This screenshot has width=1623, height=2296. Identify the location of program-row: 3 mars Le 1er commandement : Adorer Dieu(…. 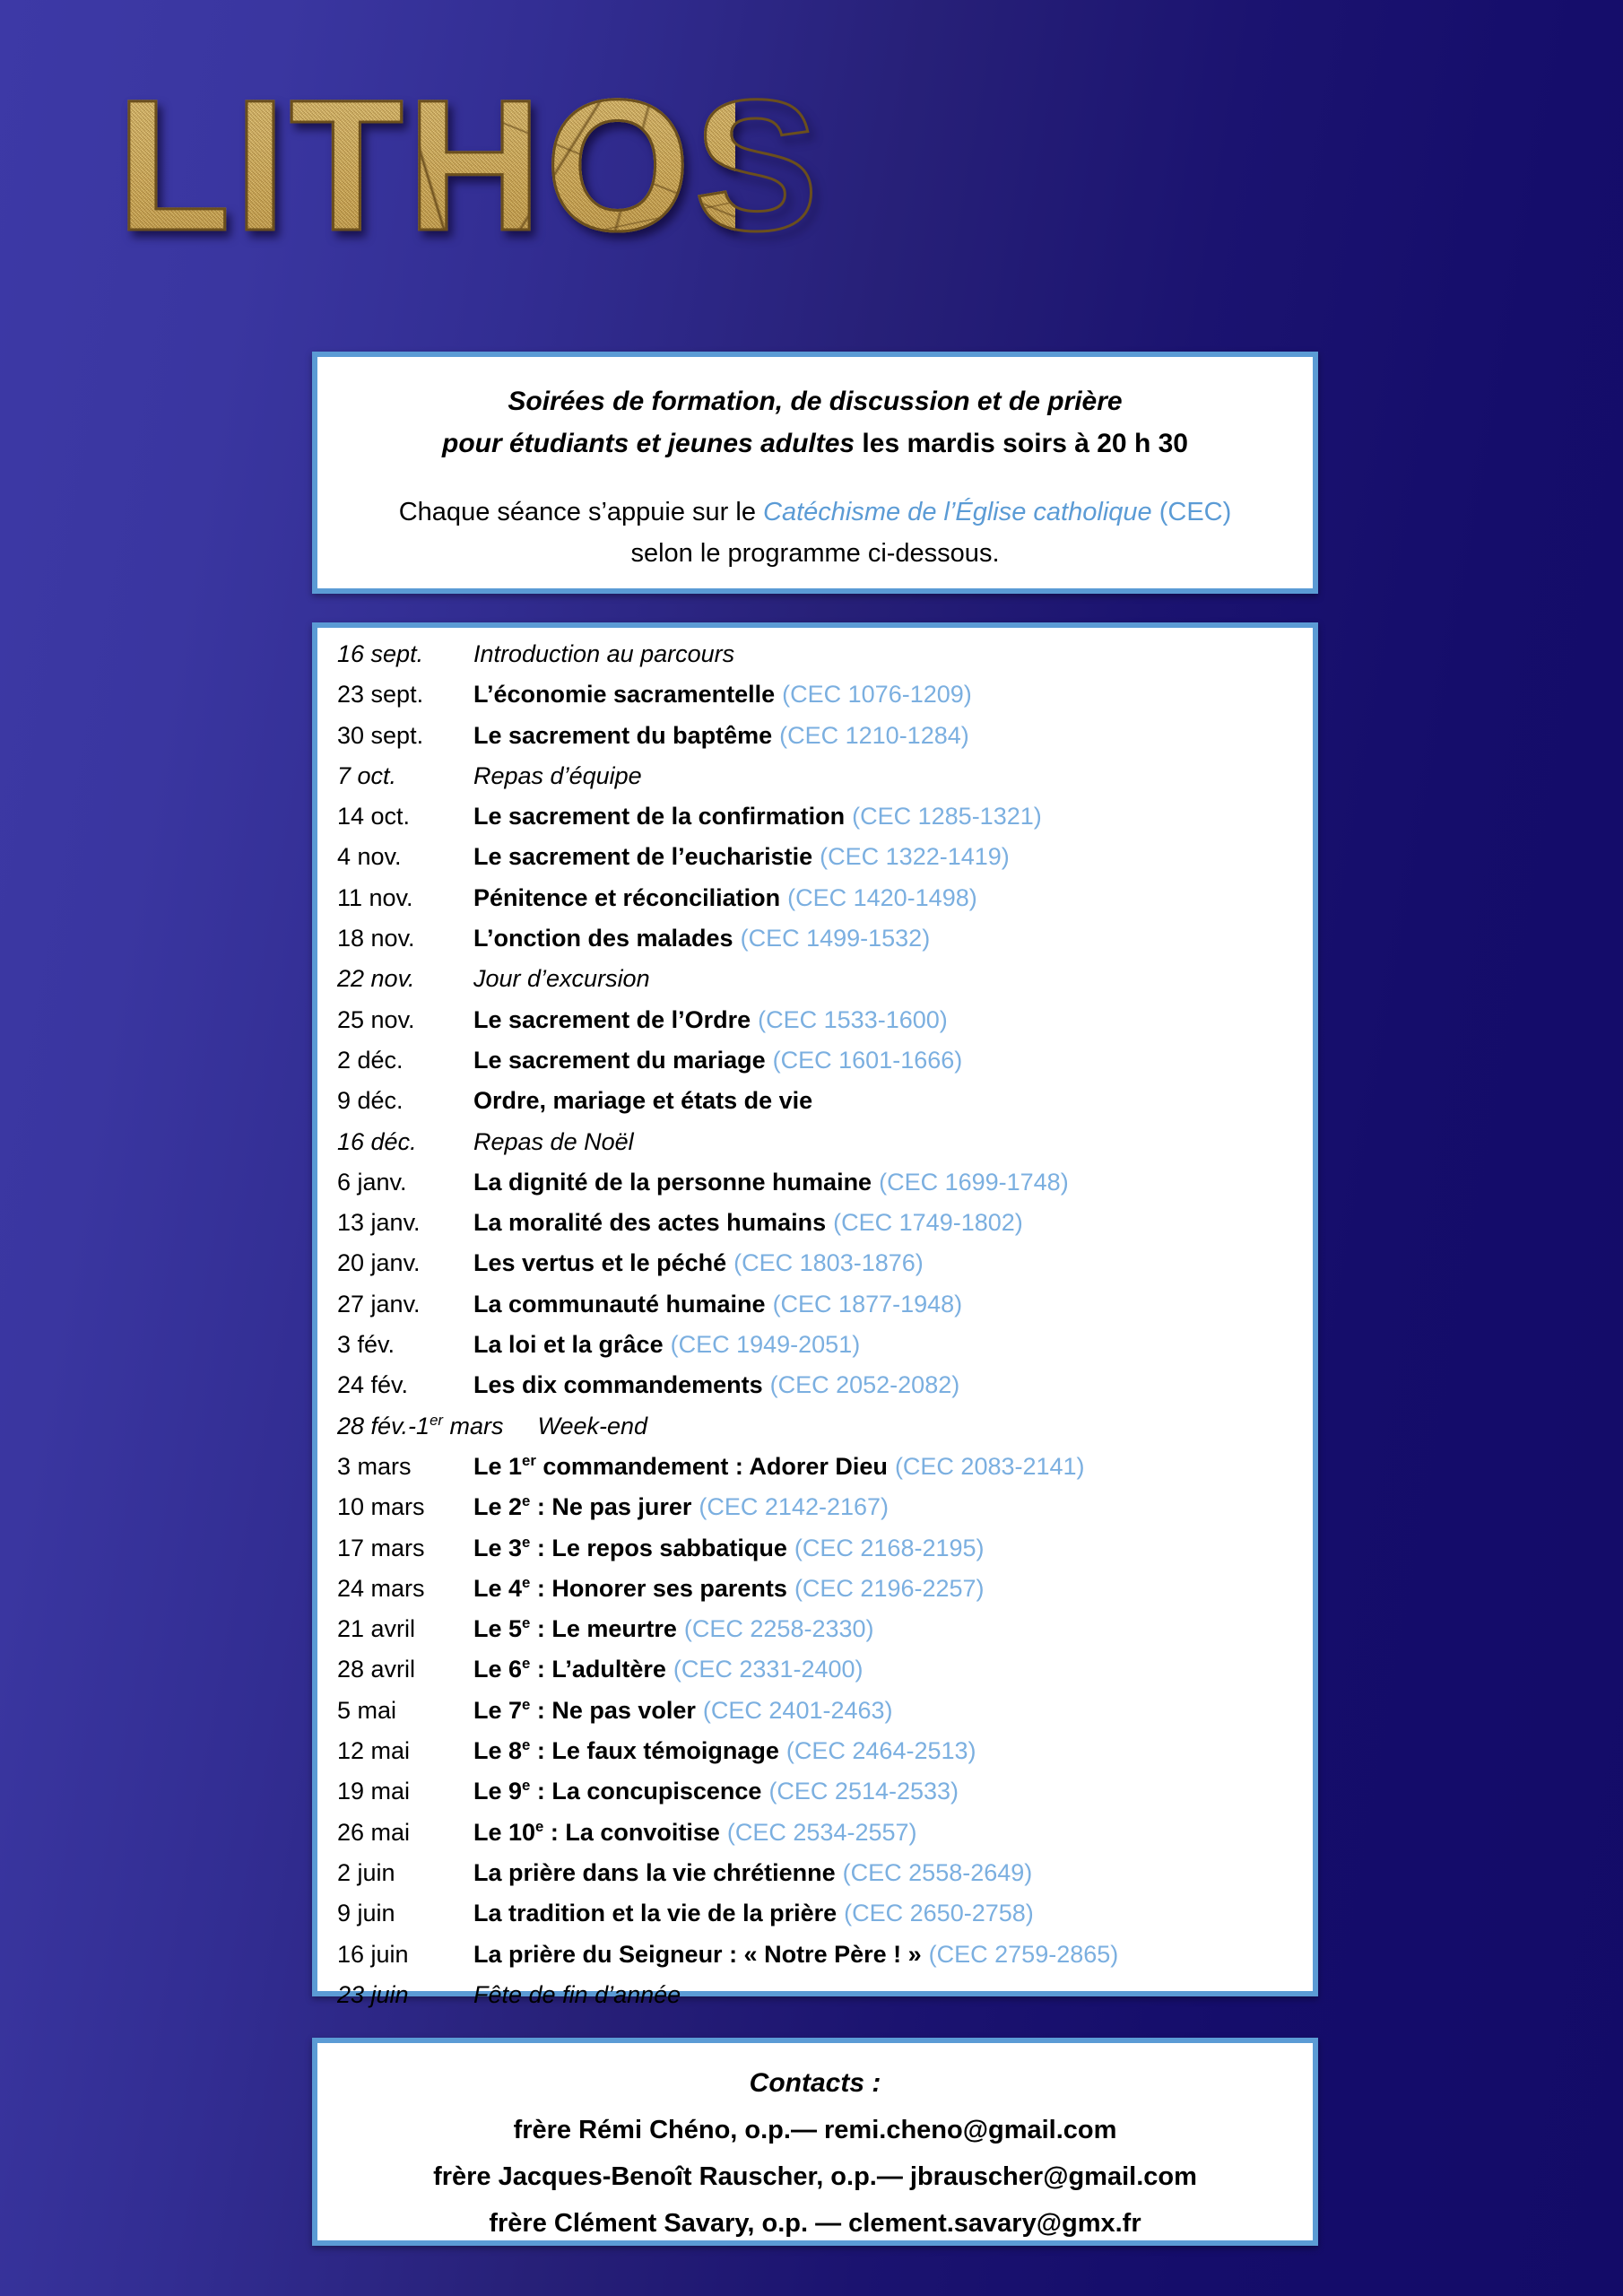
(825, 1473).